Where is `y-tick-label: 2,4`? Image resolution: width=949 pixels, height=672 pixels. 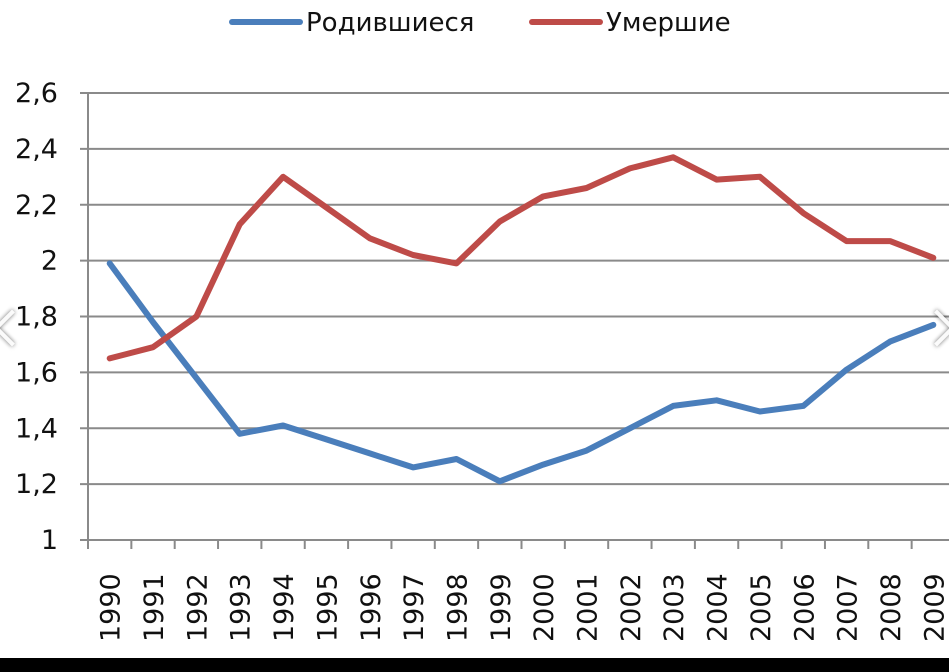 y-tick-label: 2,4 is located at coordinates (36, 149).